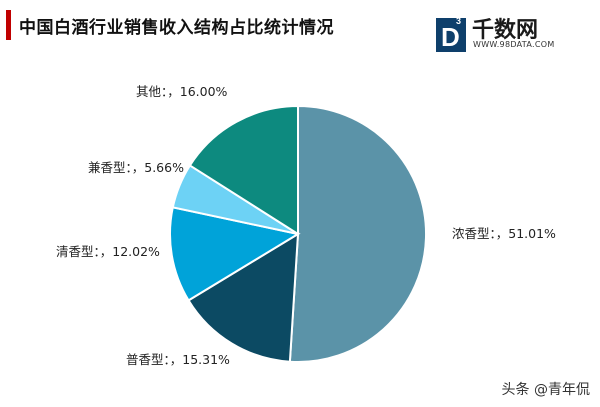 The image size is (600, 407). I want to click on slice-label-1: 浓香型：，51.01%, so click(504, 233).